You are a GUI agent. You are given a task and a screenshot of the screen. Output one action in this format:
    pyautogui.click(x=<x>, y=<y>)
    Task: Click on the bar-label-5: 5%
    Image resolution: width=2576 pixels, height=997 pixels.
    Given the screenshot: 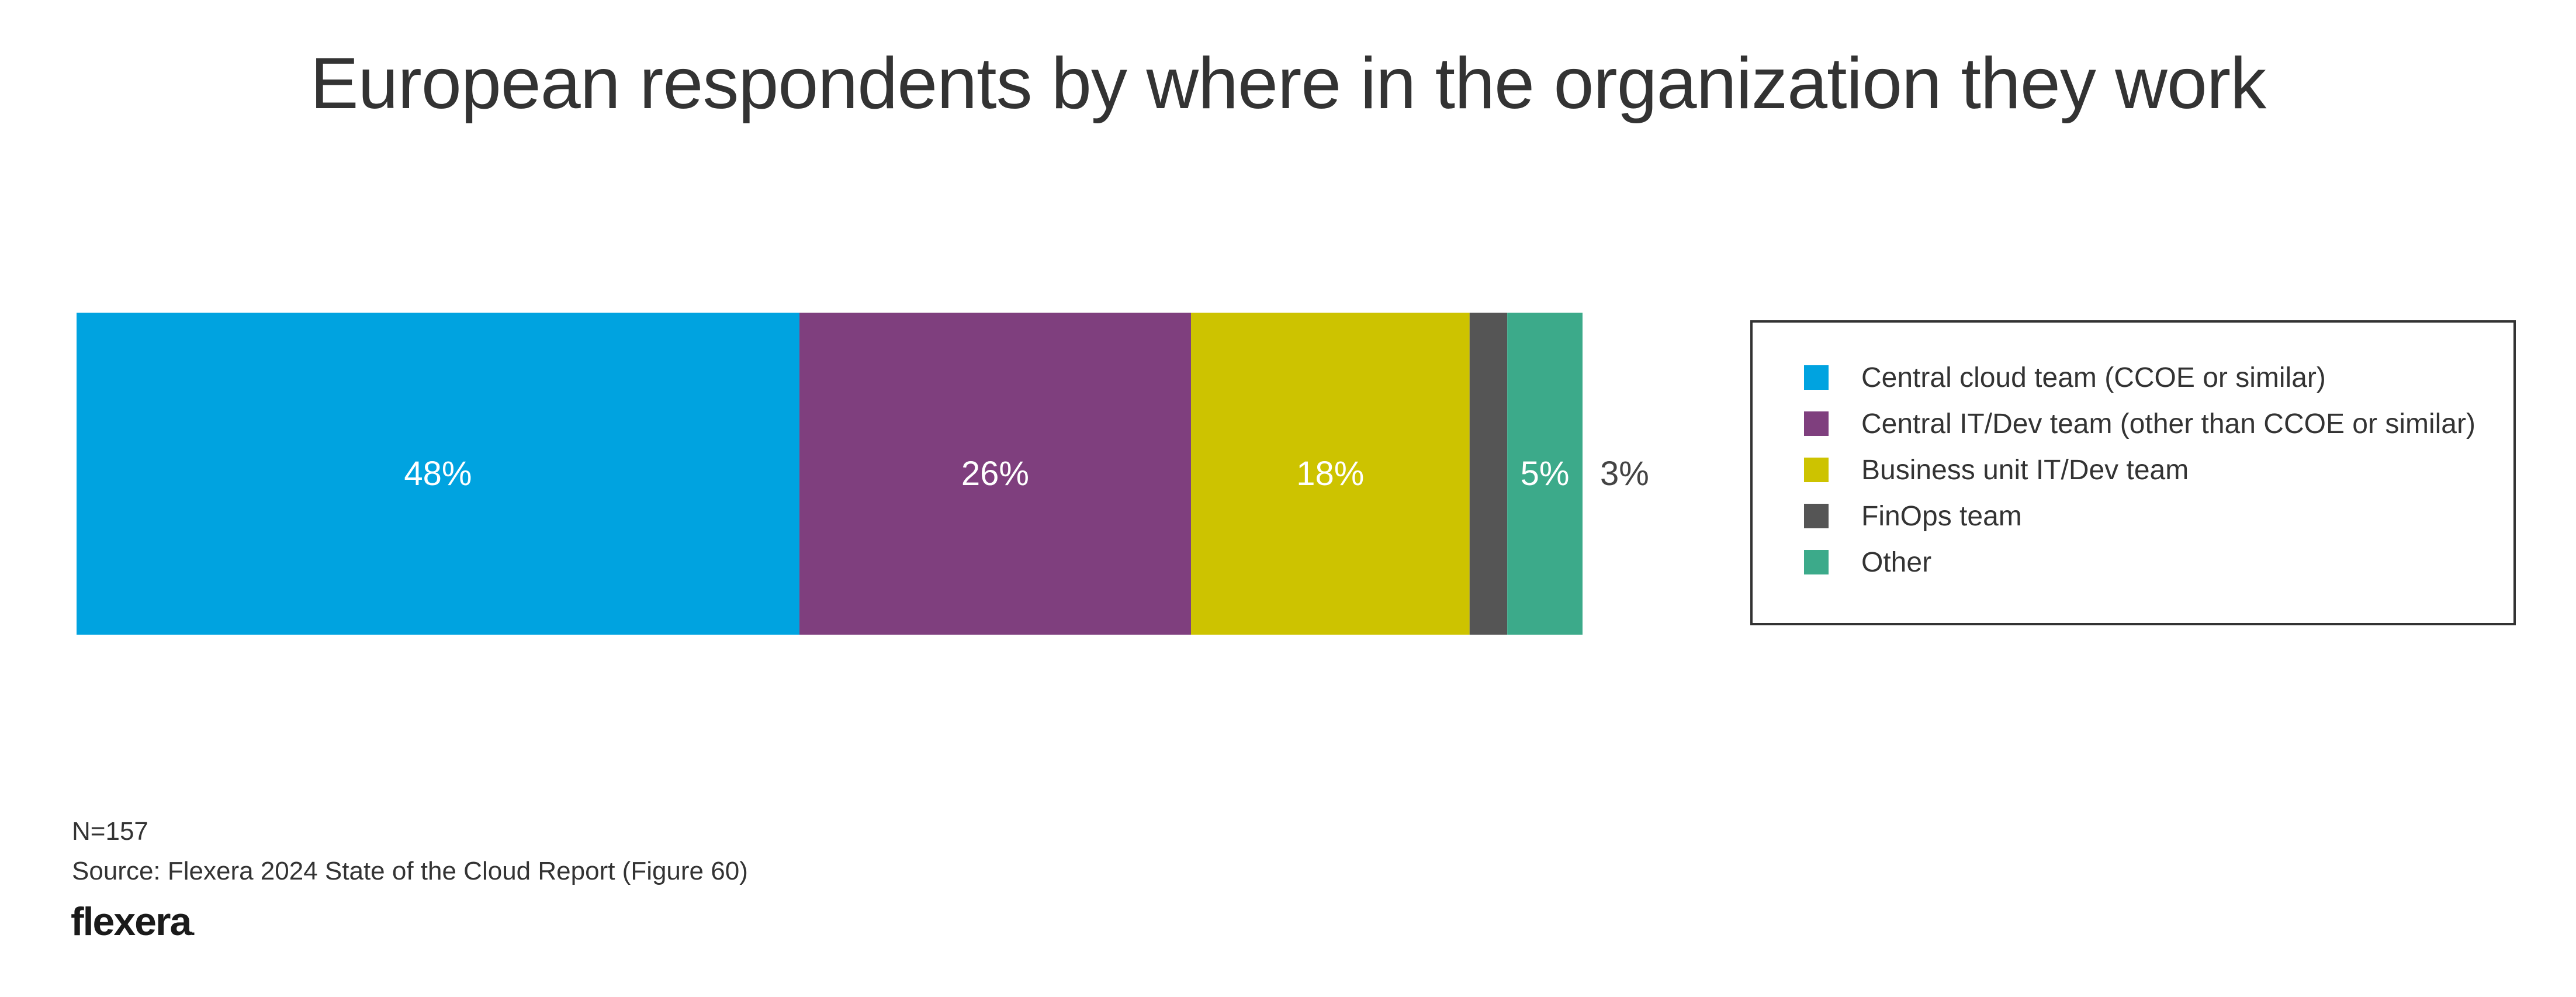 What is the action you would take?
    pyautogui.click(x=1546, y=474)
    